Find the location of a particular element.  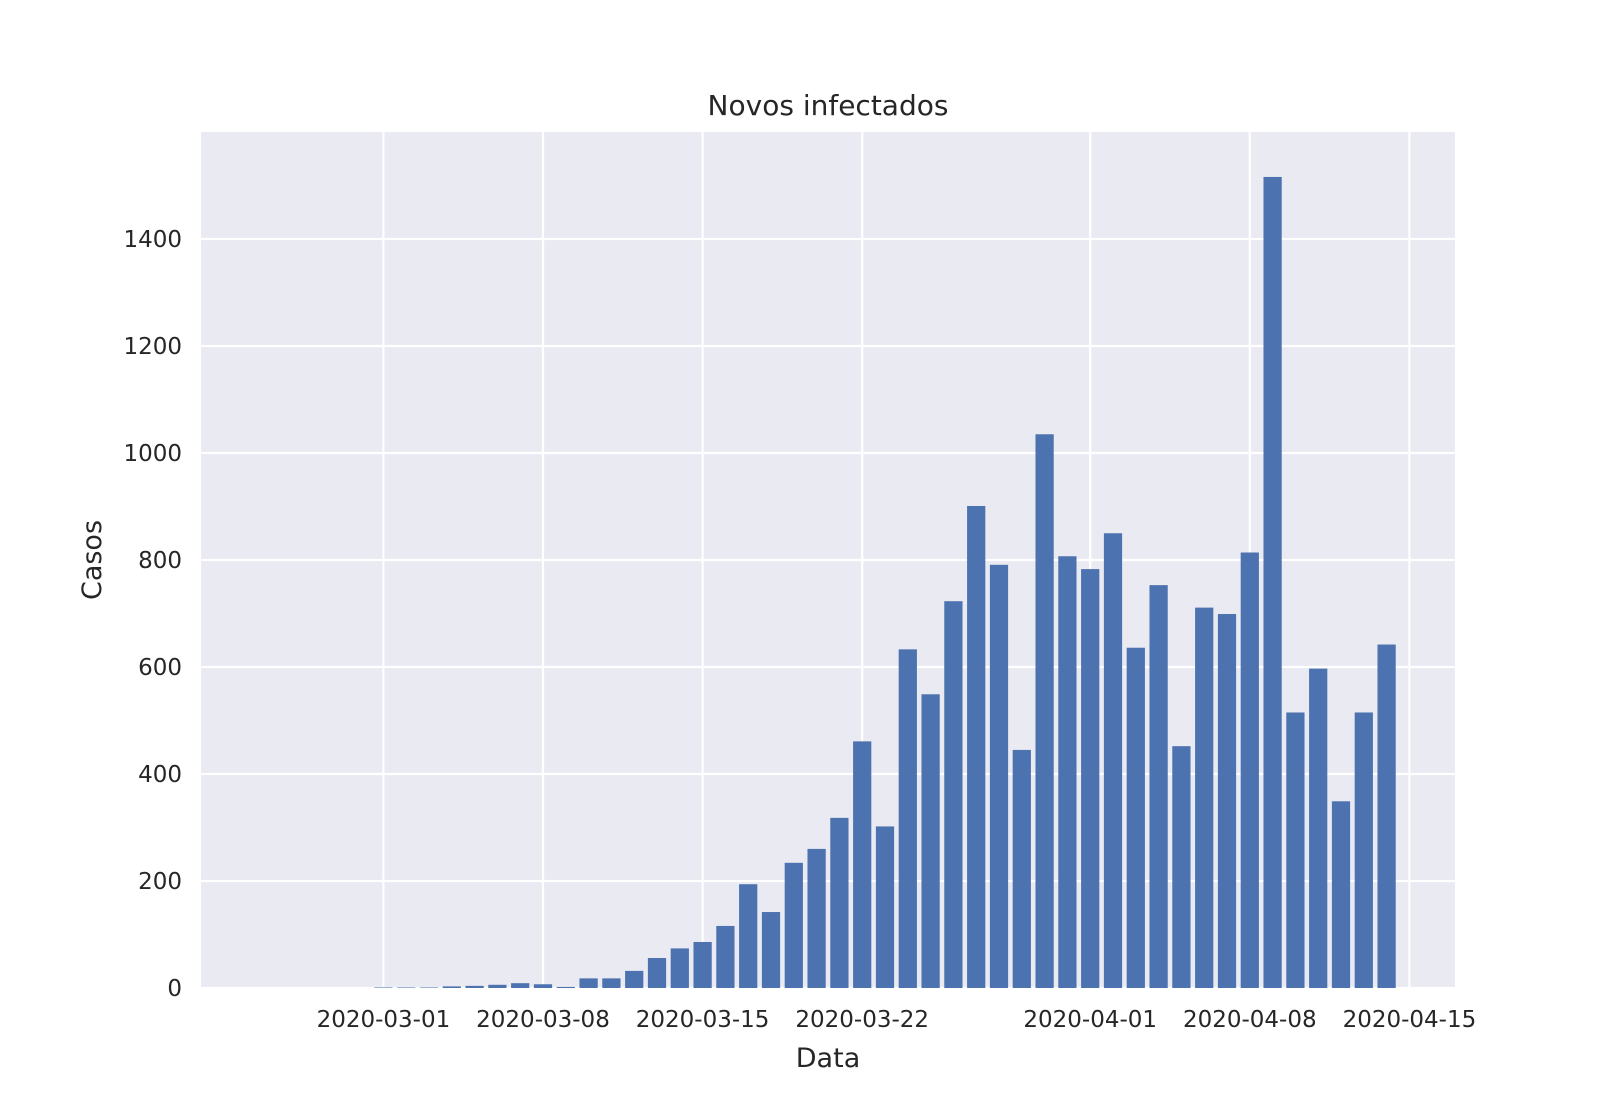

y-tick-label: 1400 is located at coordinates (152, 240).